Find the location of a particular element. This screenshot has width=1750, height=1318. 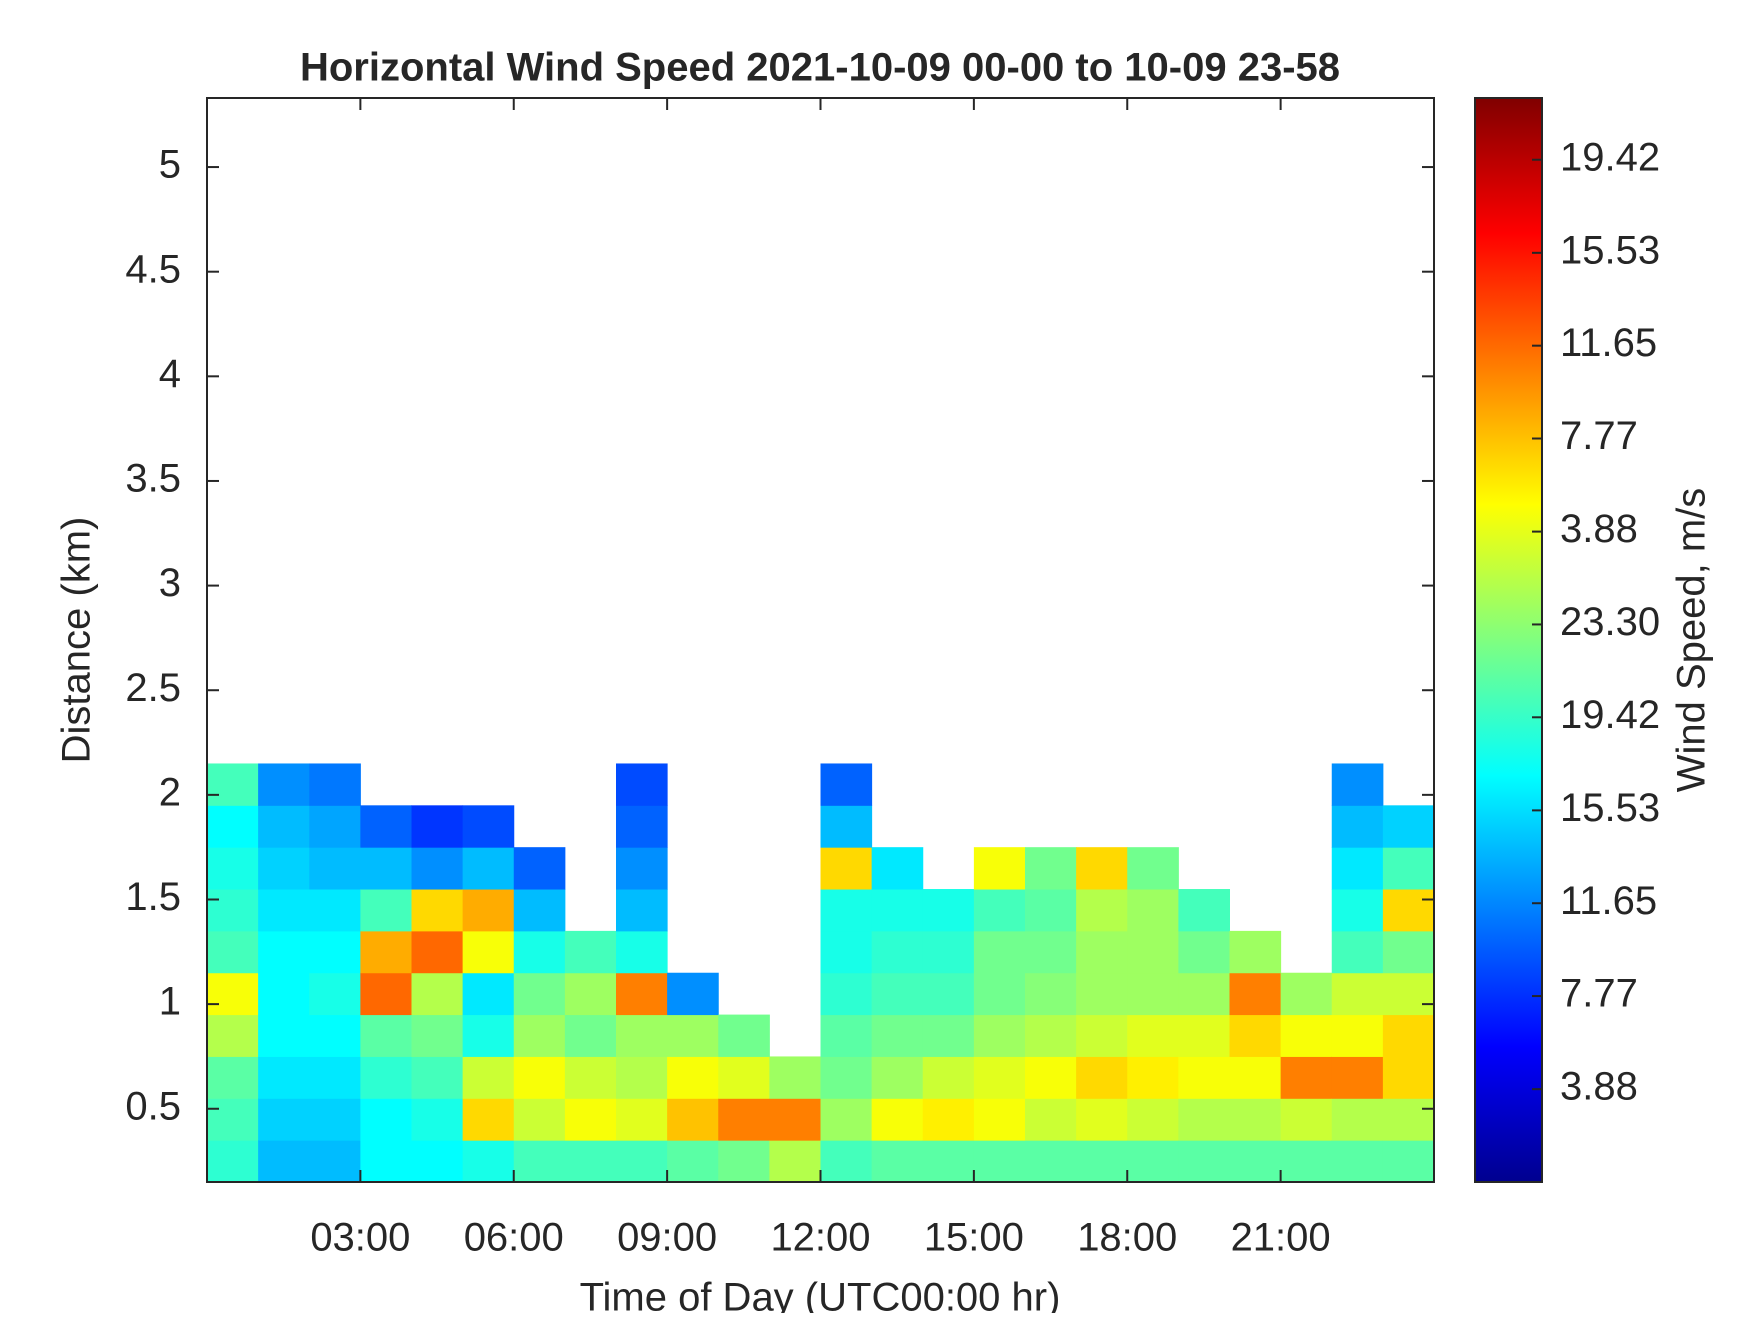

y-tick-label: 2 is located at coordinates (170, 792).